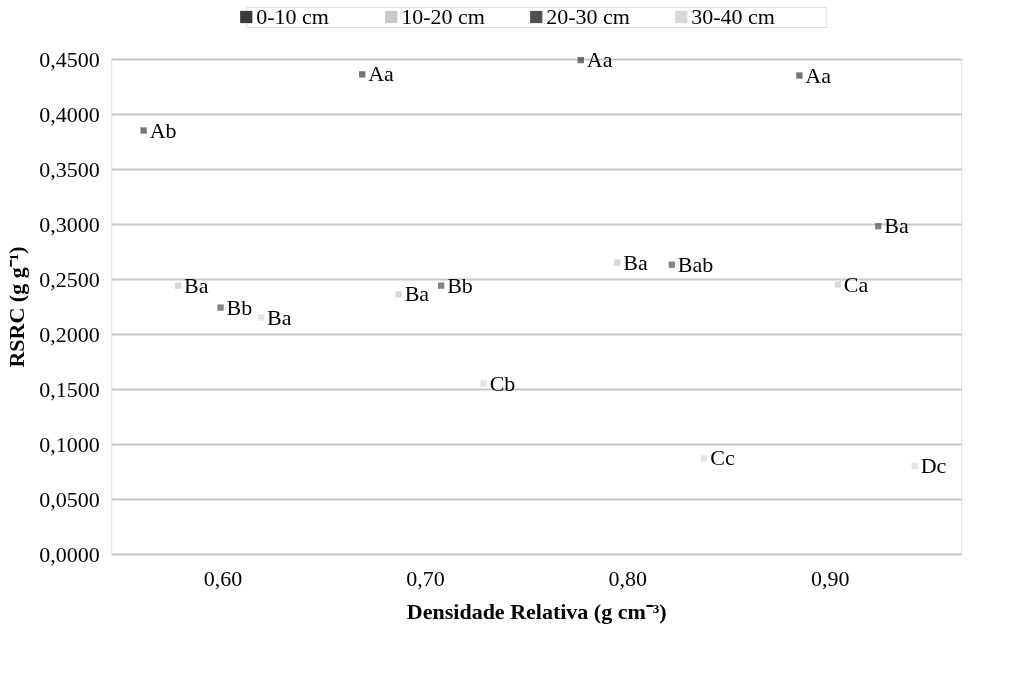 The width and height of the screenshot is (1035, 675). What do you see at coordinates (722, 458) in the screenshot?
I see `data-label: Cc` at bounding box center [722, 458].